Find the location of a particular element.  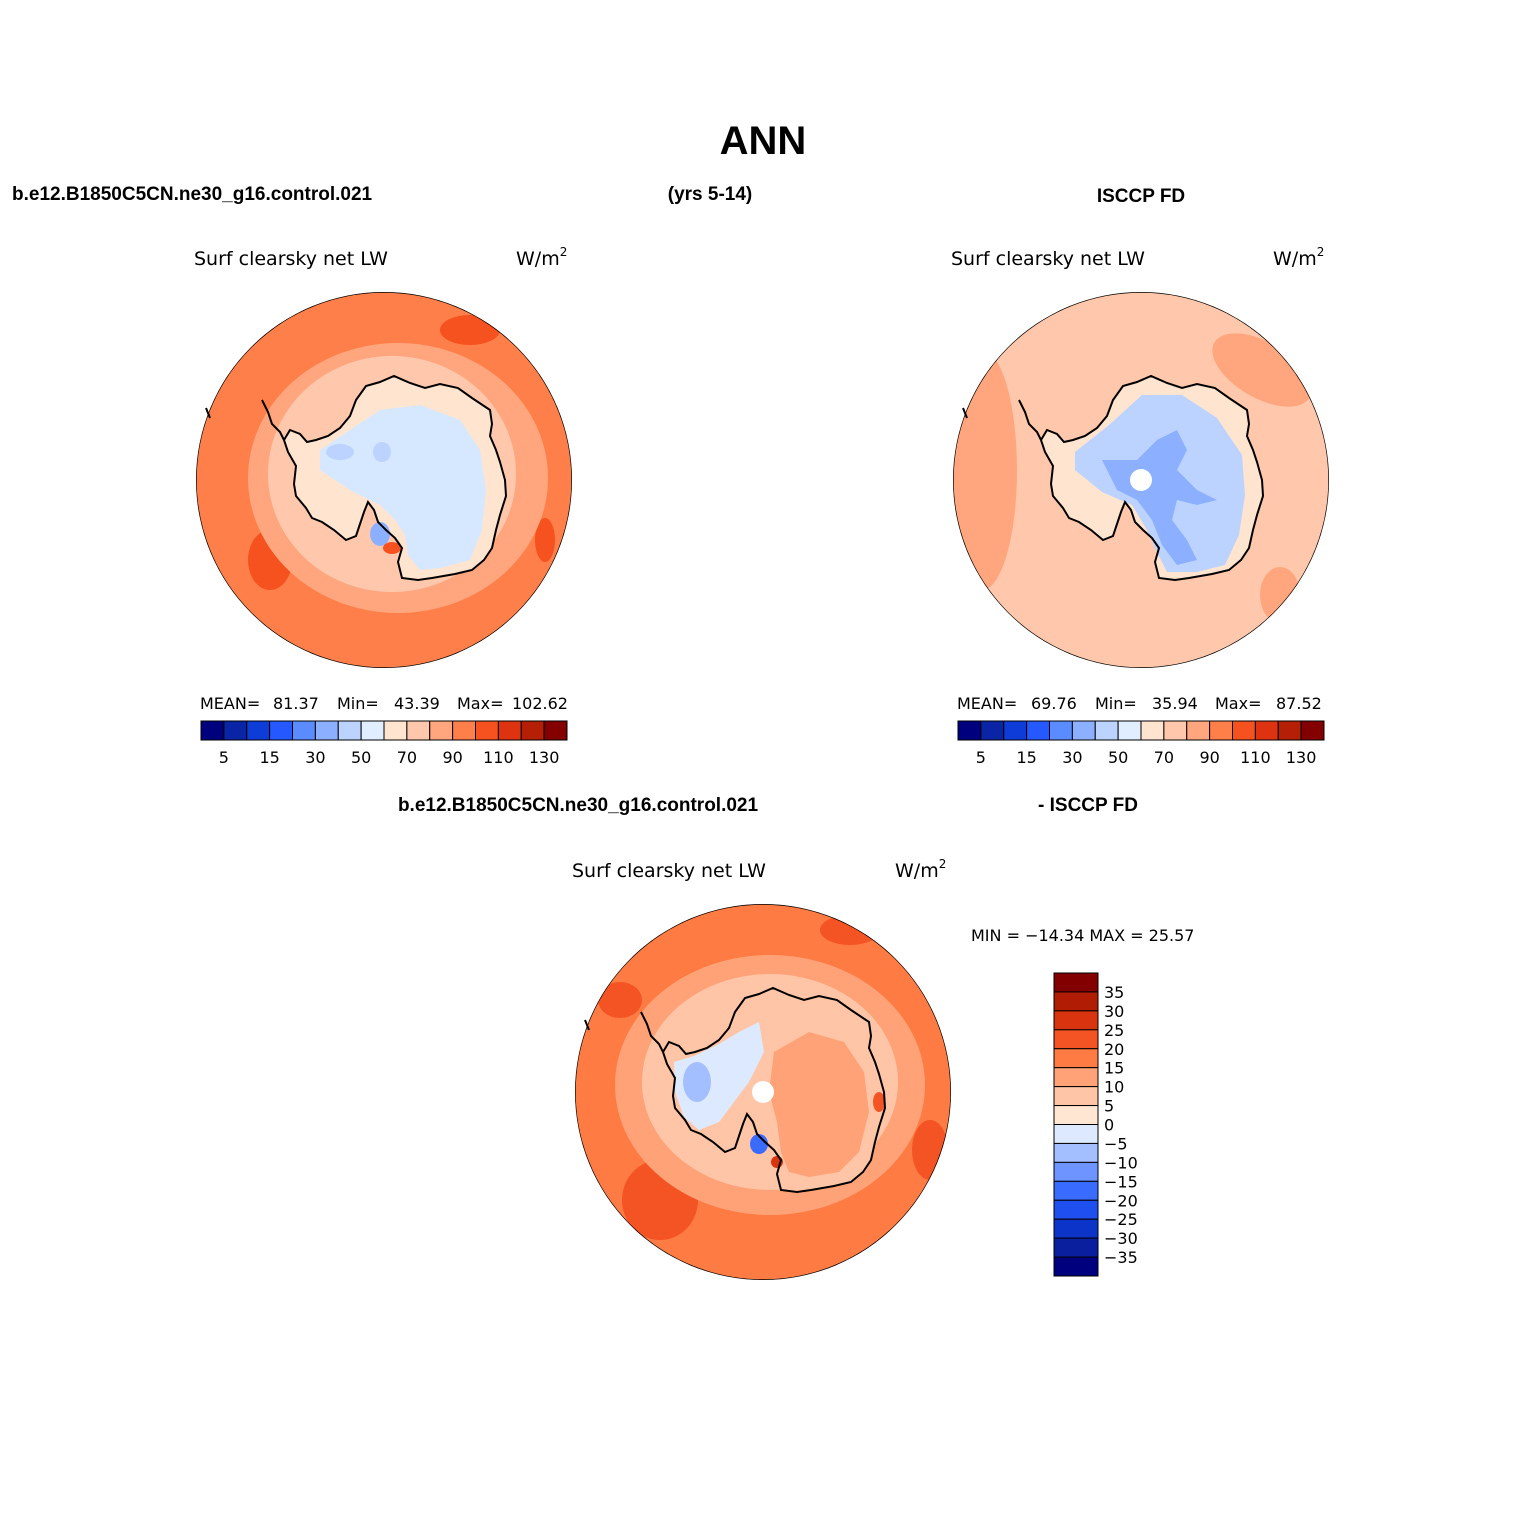

mean-label: MEAN= is located at coordinates (230, 703).